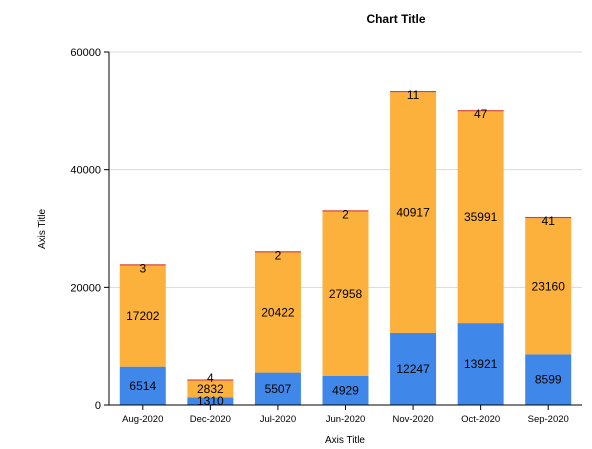 This screenshot has width=592, height=449. What do you see at coordinates (480, 419) in the screenshot?
I see `x-tick-label: Oct-2020` at bounding box center [480, 419].